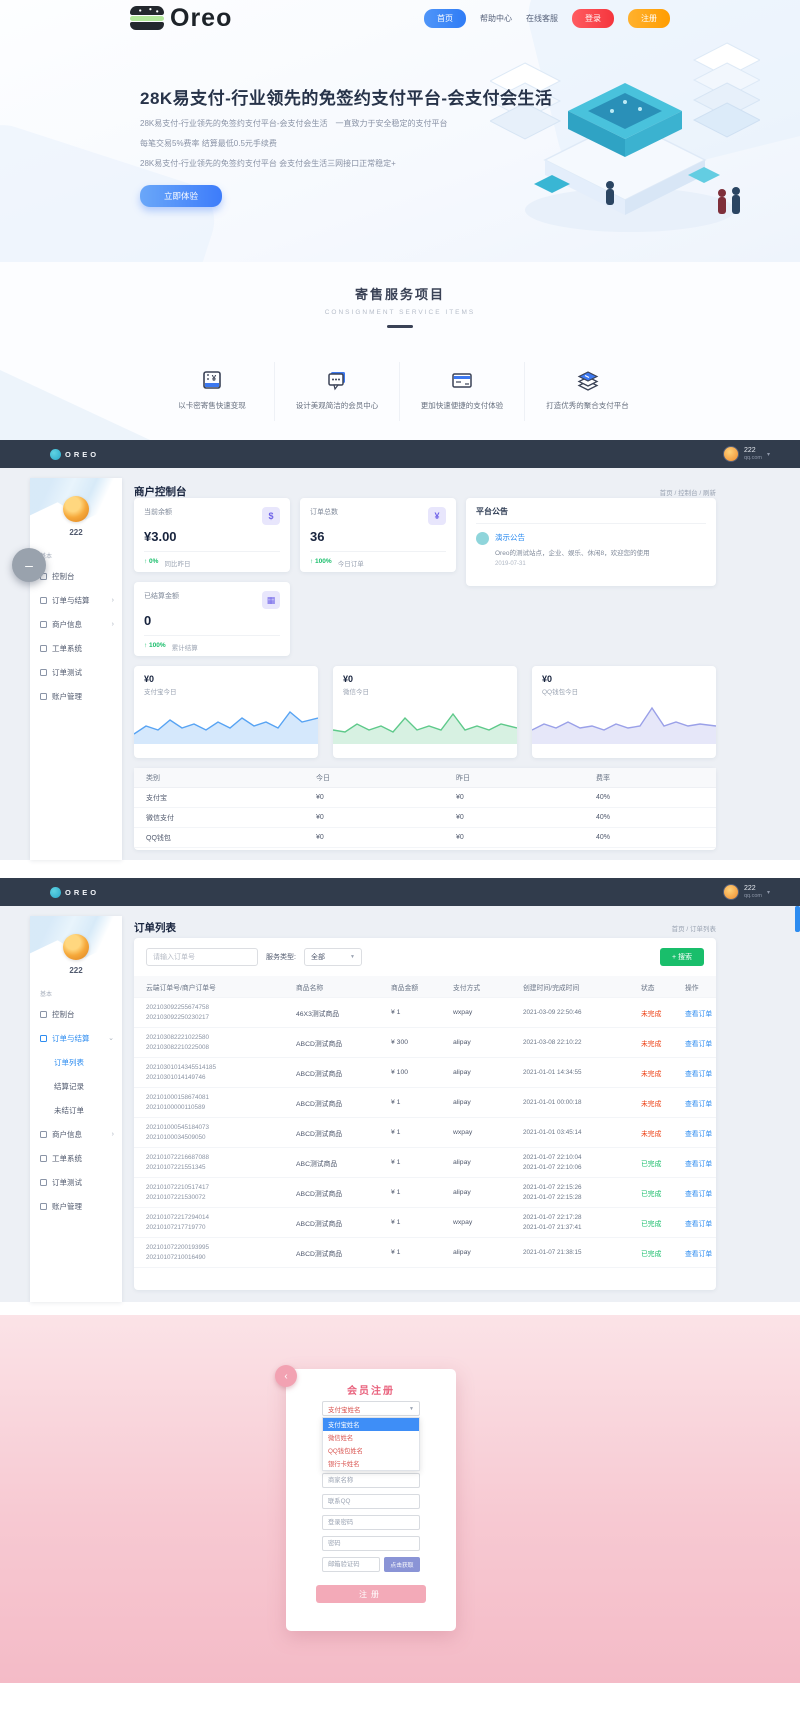 The height and width of the screenshot is (1720, 800). I want to click on nav-help-link: 帮助中心, so click(496, 18).